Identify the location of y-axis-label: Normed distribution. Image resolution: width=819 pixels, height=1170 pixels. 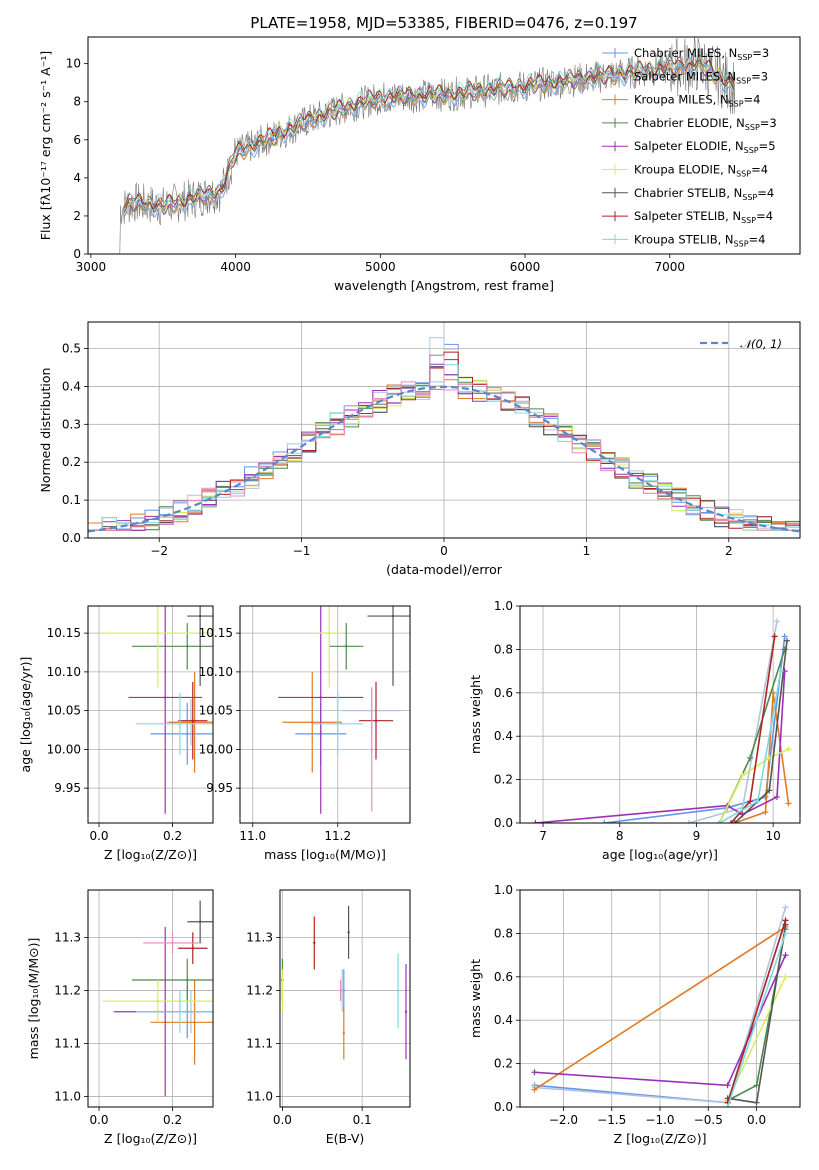
(45, 430).